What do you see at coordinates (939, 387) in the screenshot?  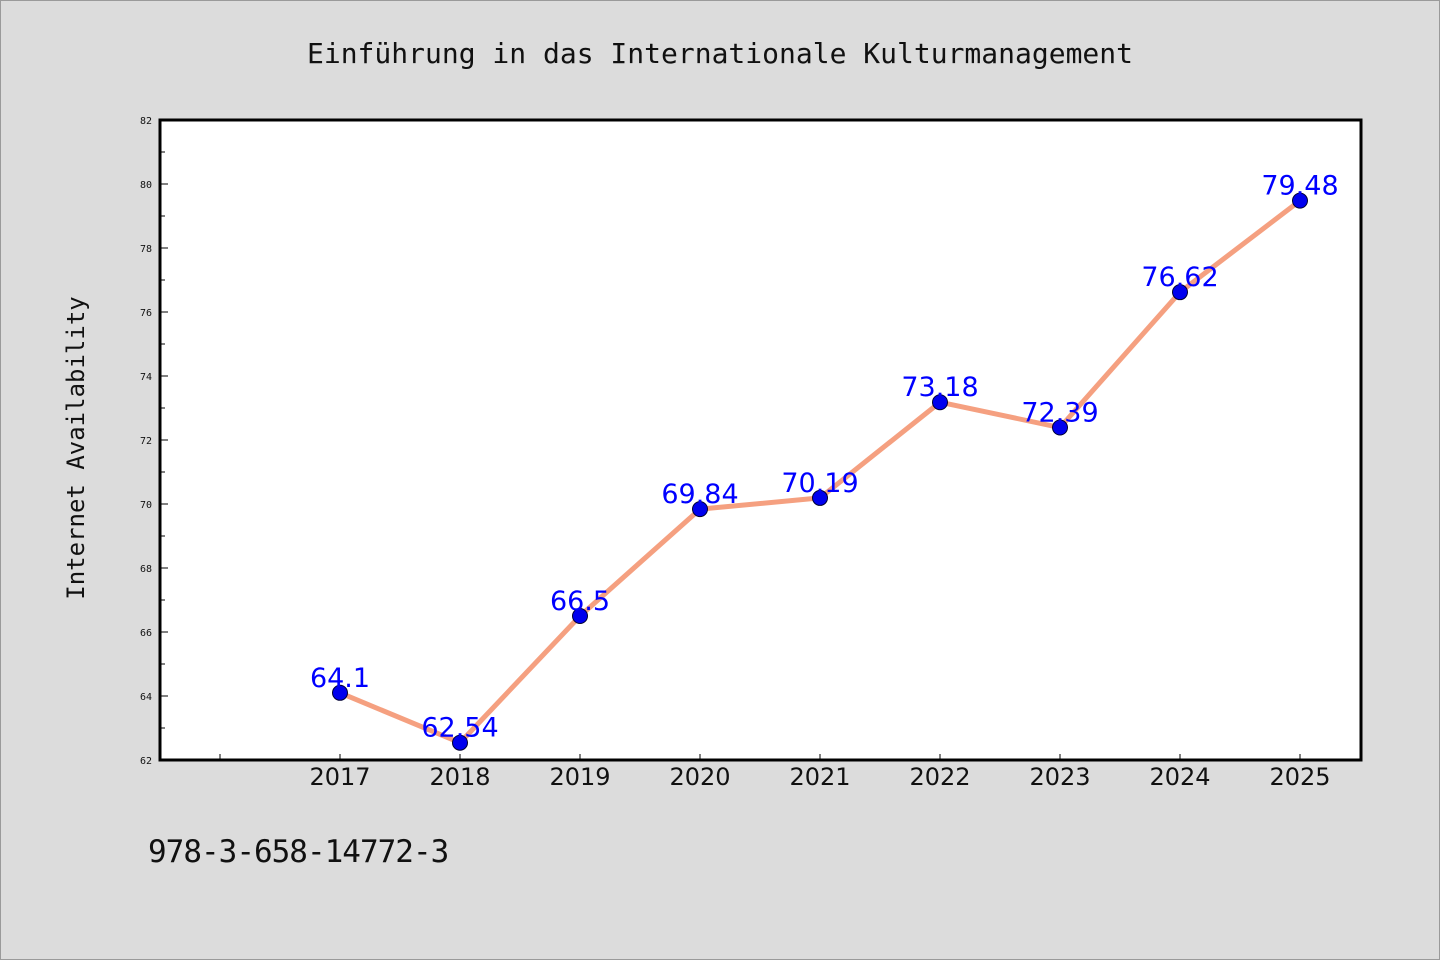 I see `data-label: 73.18` at bounding box center [939, 387].